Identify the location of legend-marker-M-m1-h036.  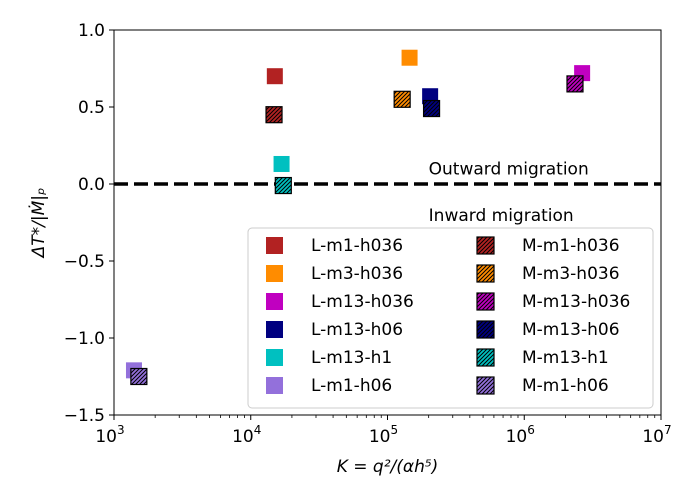
(485, 245).